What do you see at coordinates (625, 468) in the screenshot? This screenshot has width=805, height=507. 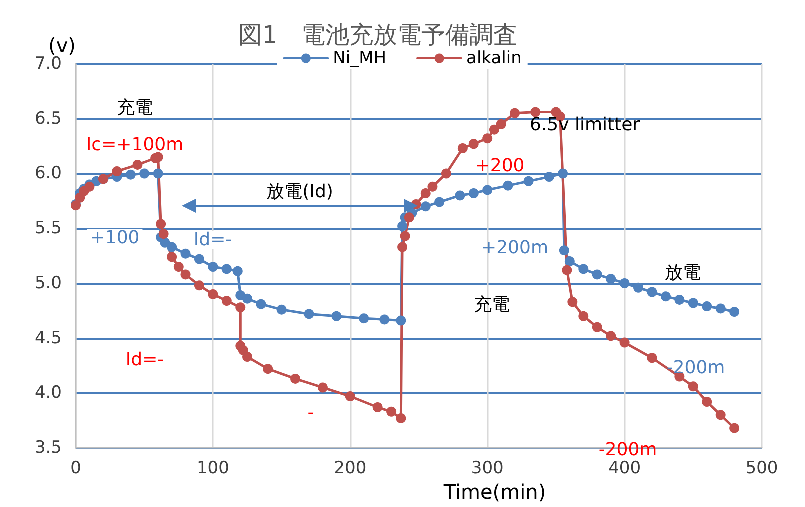 I see `x-tick-label: 400` at bounding box center [625, 468].